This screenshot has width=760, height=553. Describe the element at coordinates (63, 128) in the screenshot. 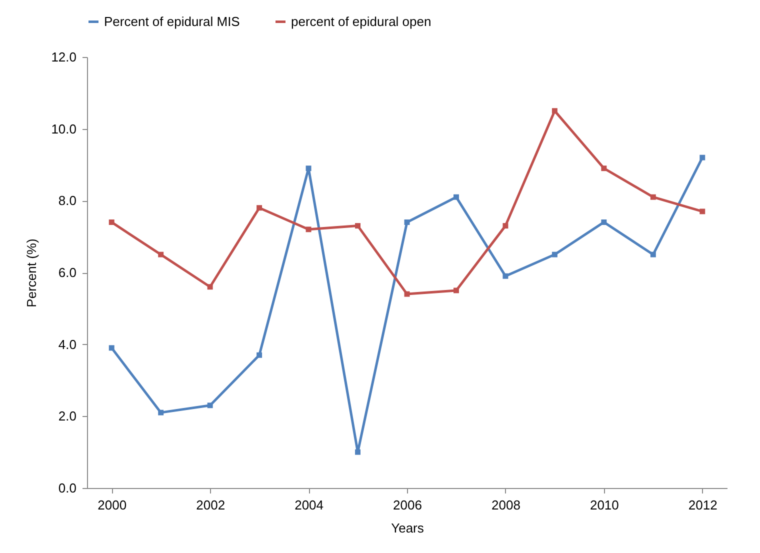

I see `y-tick-label: 10.0` at that location.